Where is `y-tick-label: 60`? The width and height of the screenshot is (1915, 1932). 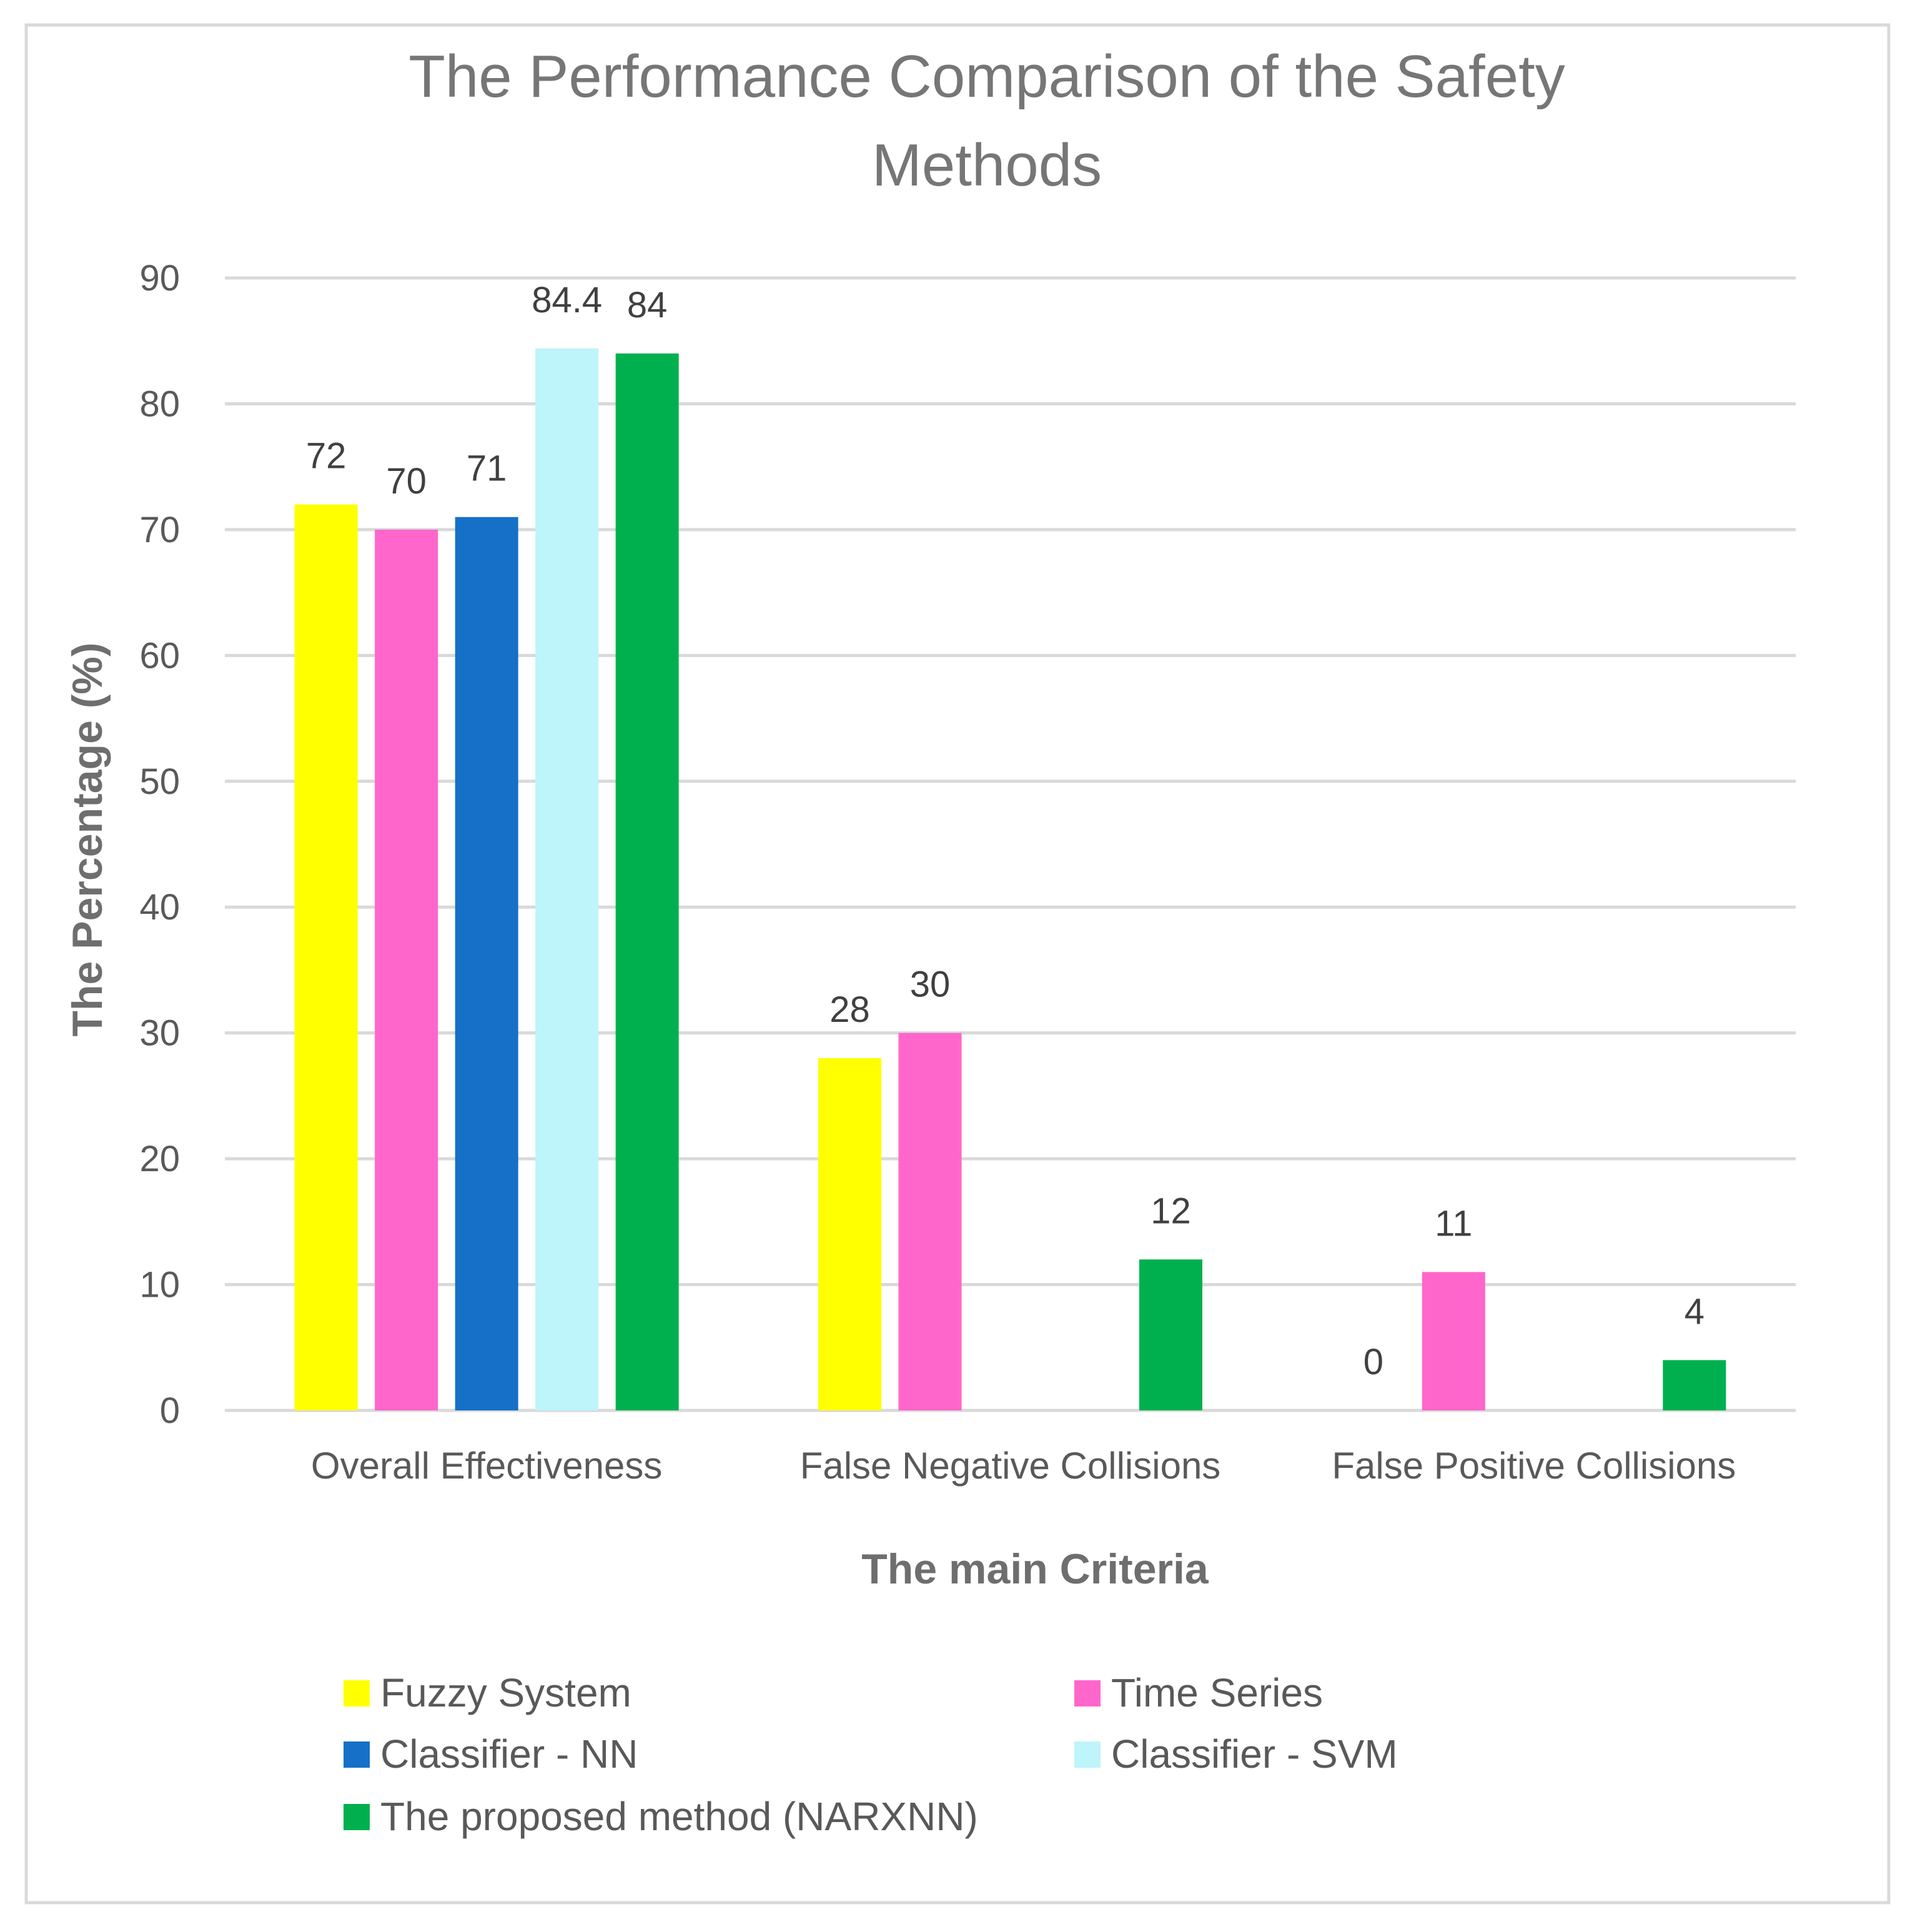 y-tick-label: 60 is located at coordinates (159, 655).